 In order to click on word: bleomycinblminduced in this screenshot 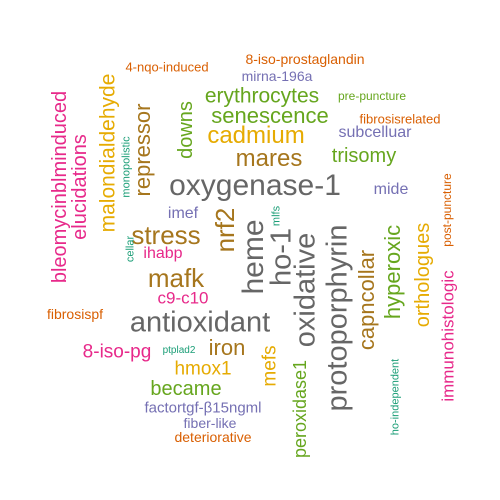, I will do `click(60, 187)`.